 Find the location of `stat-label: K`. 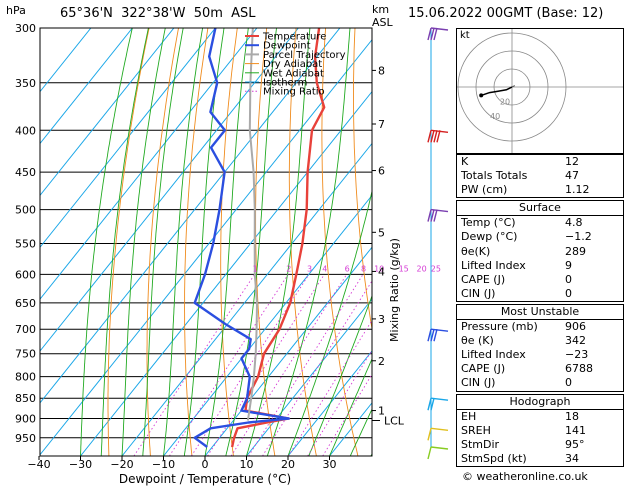

stat-label: K is located at coordinates (465, 161).